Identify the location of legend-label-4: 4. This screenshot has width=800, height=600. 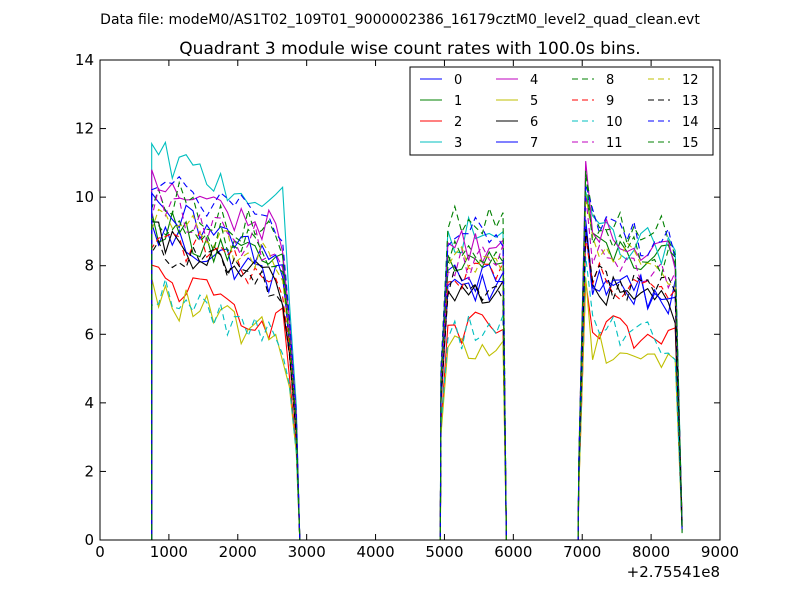
(534, 80).